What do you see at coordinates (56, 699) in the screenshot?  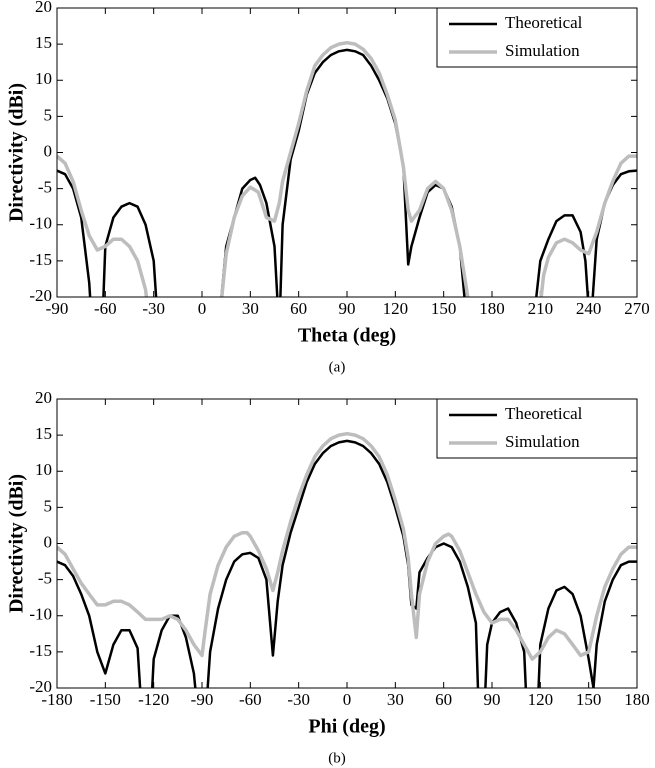 I see `x-tick-label: -180` at bounding box center [56, 699].